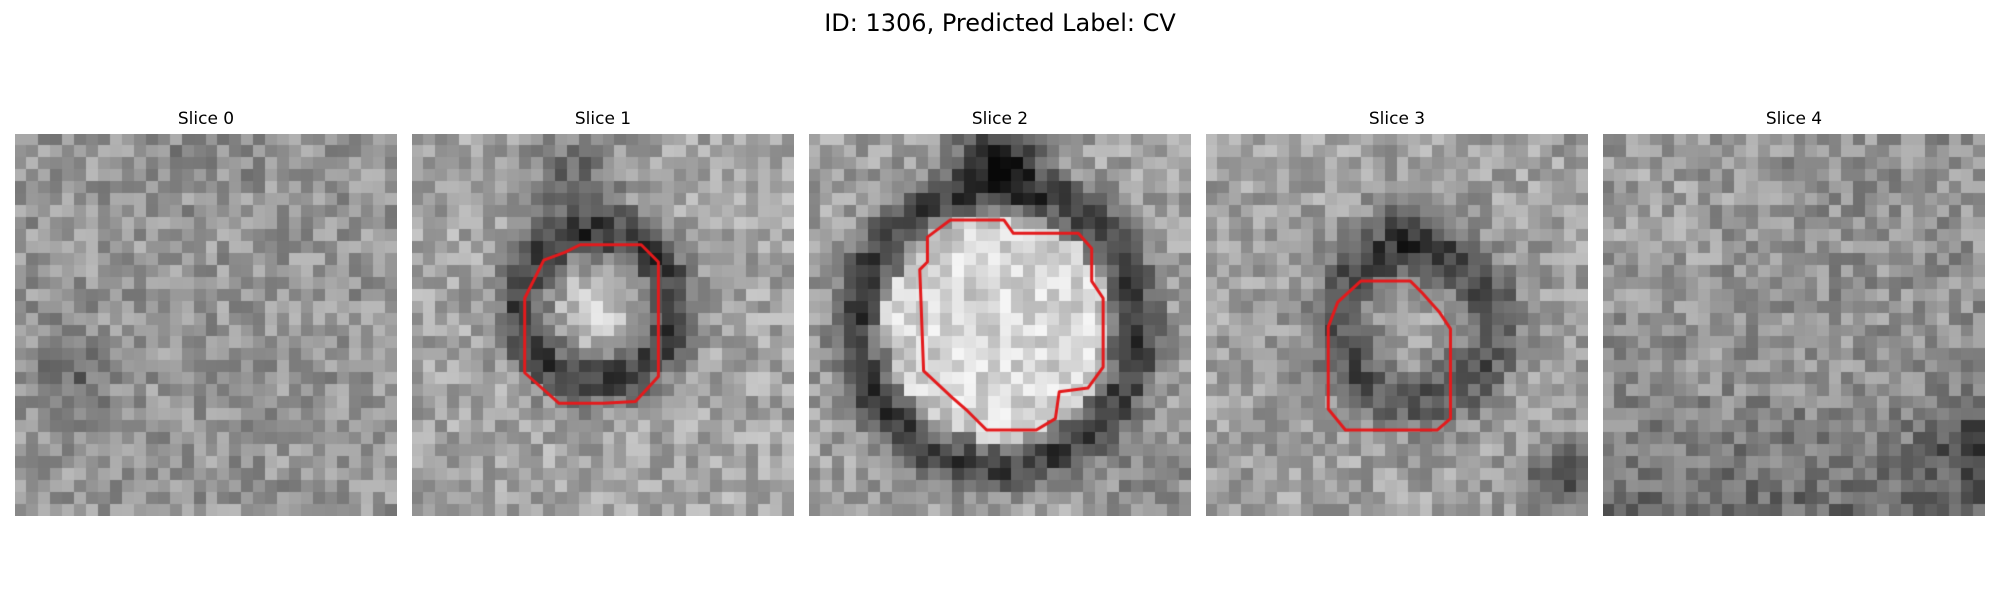 The height and width of the screenshot is (600, 2000). Describe the element at coordinates (1397, 119) in the screenshot. I see `slice-title: Slice 3` at that location.